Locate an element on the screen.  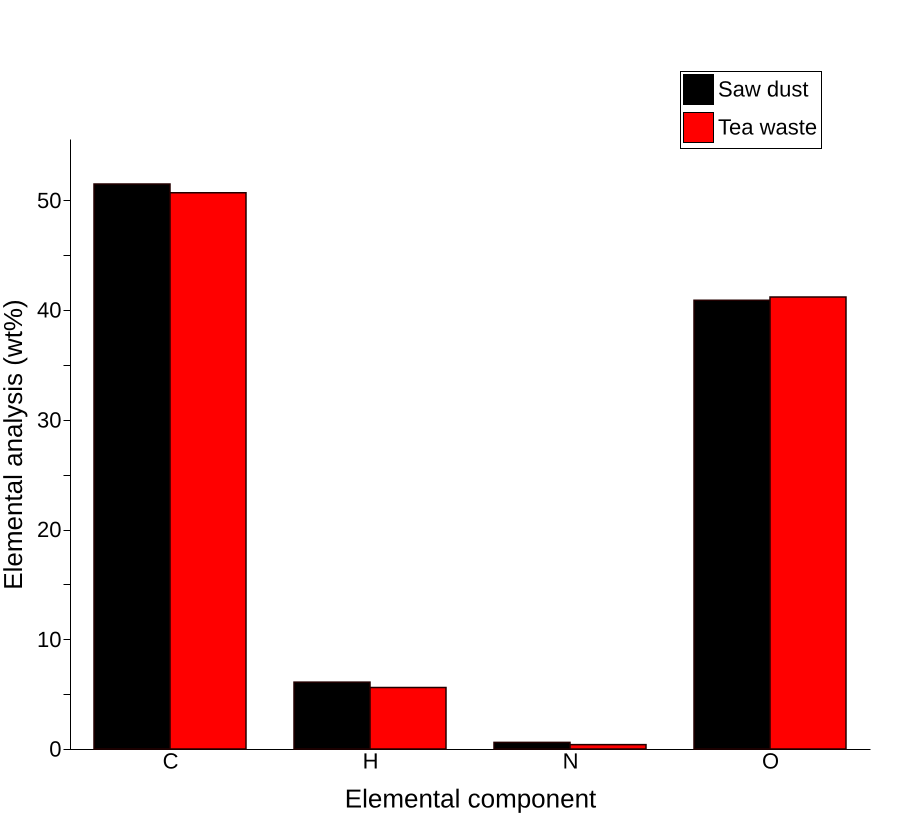
x-tick-label: O is located at coordinates (771, 761).